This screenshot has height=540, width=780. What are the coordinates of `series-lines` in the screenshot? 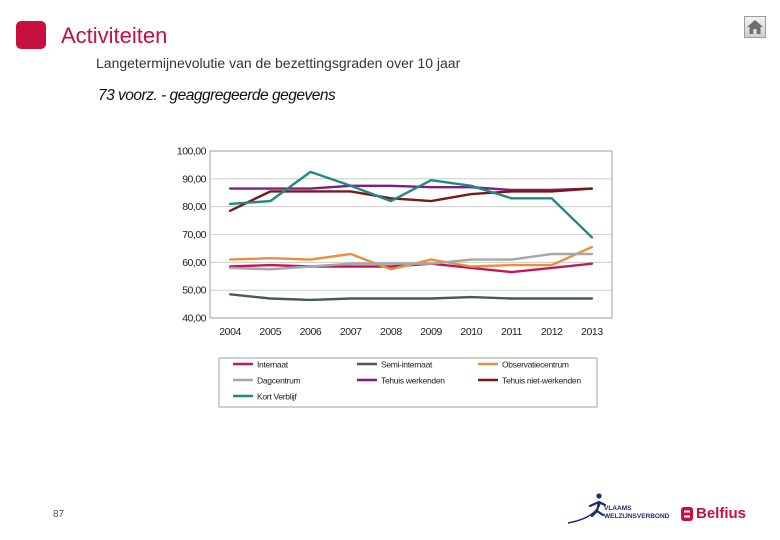 It's located at (411, 236).